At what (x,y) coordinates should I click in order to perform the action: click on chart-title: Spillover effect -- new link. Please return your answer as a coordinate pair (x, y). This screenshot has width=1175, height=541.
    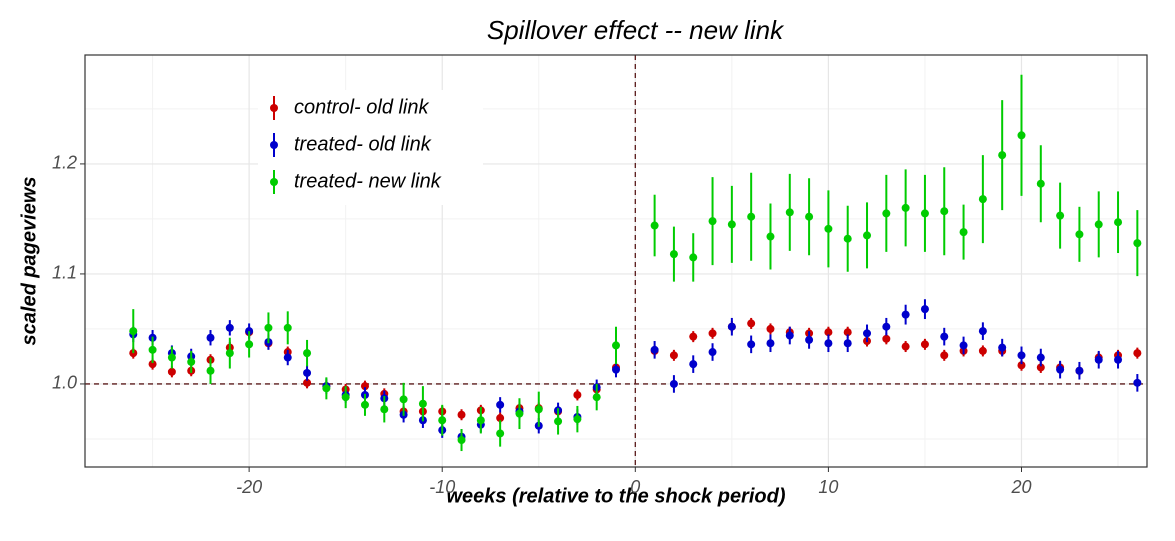
    Looking at the image, I should click on (636, 30).